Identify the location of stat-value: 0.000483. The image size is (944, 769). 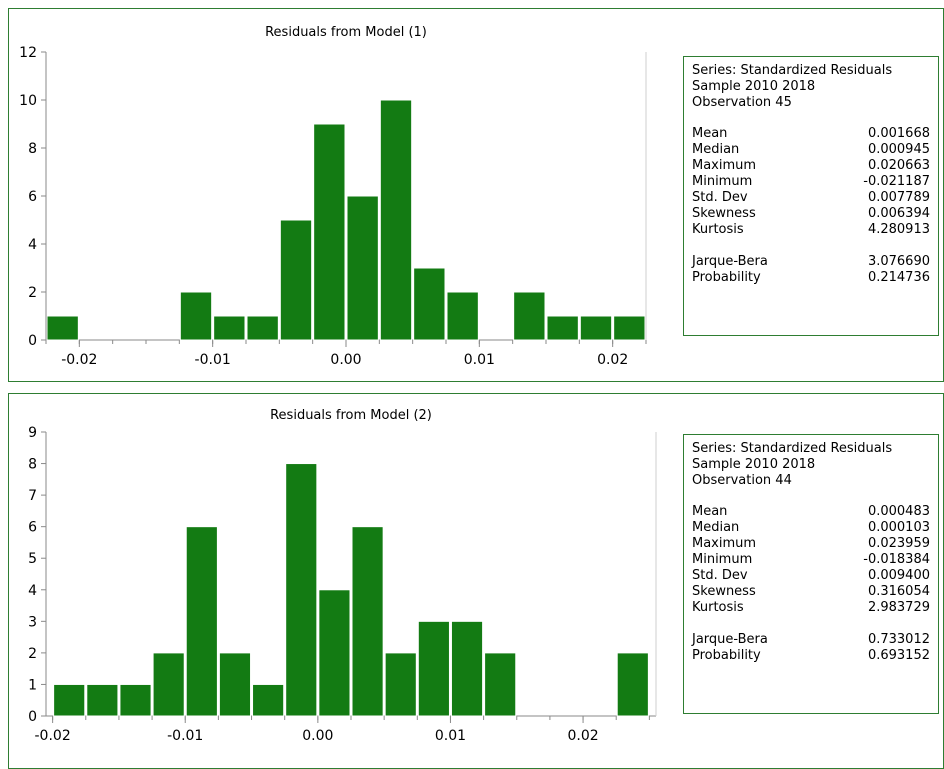
(898, 511).